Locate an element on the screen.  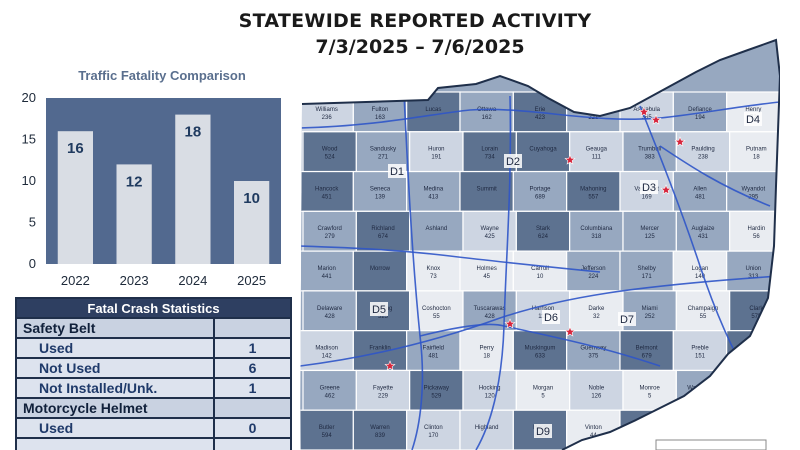
county-name-label: Henry is located at coordinates (753, 110).